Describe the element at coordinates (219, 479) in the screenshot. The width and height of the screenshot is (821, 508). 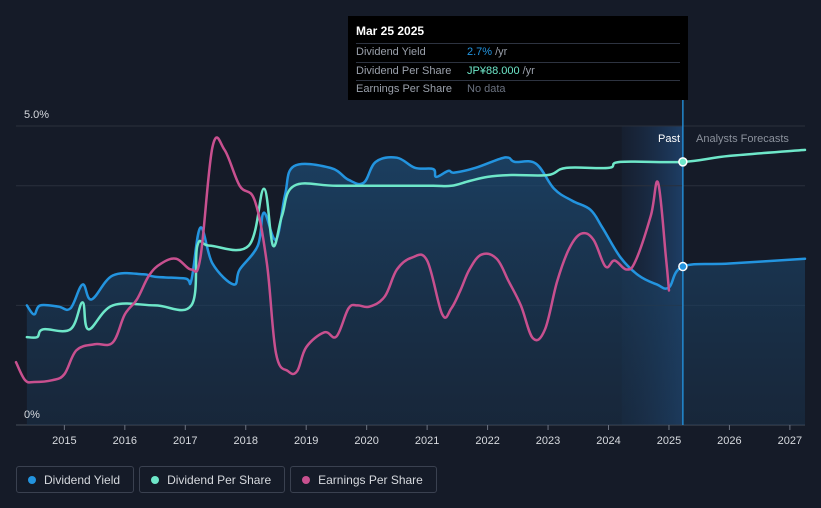
I see `legend-label: Dividend Per Share` at that location.